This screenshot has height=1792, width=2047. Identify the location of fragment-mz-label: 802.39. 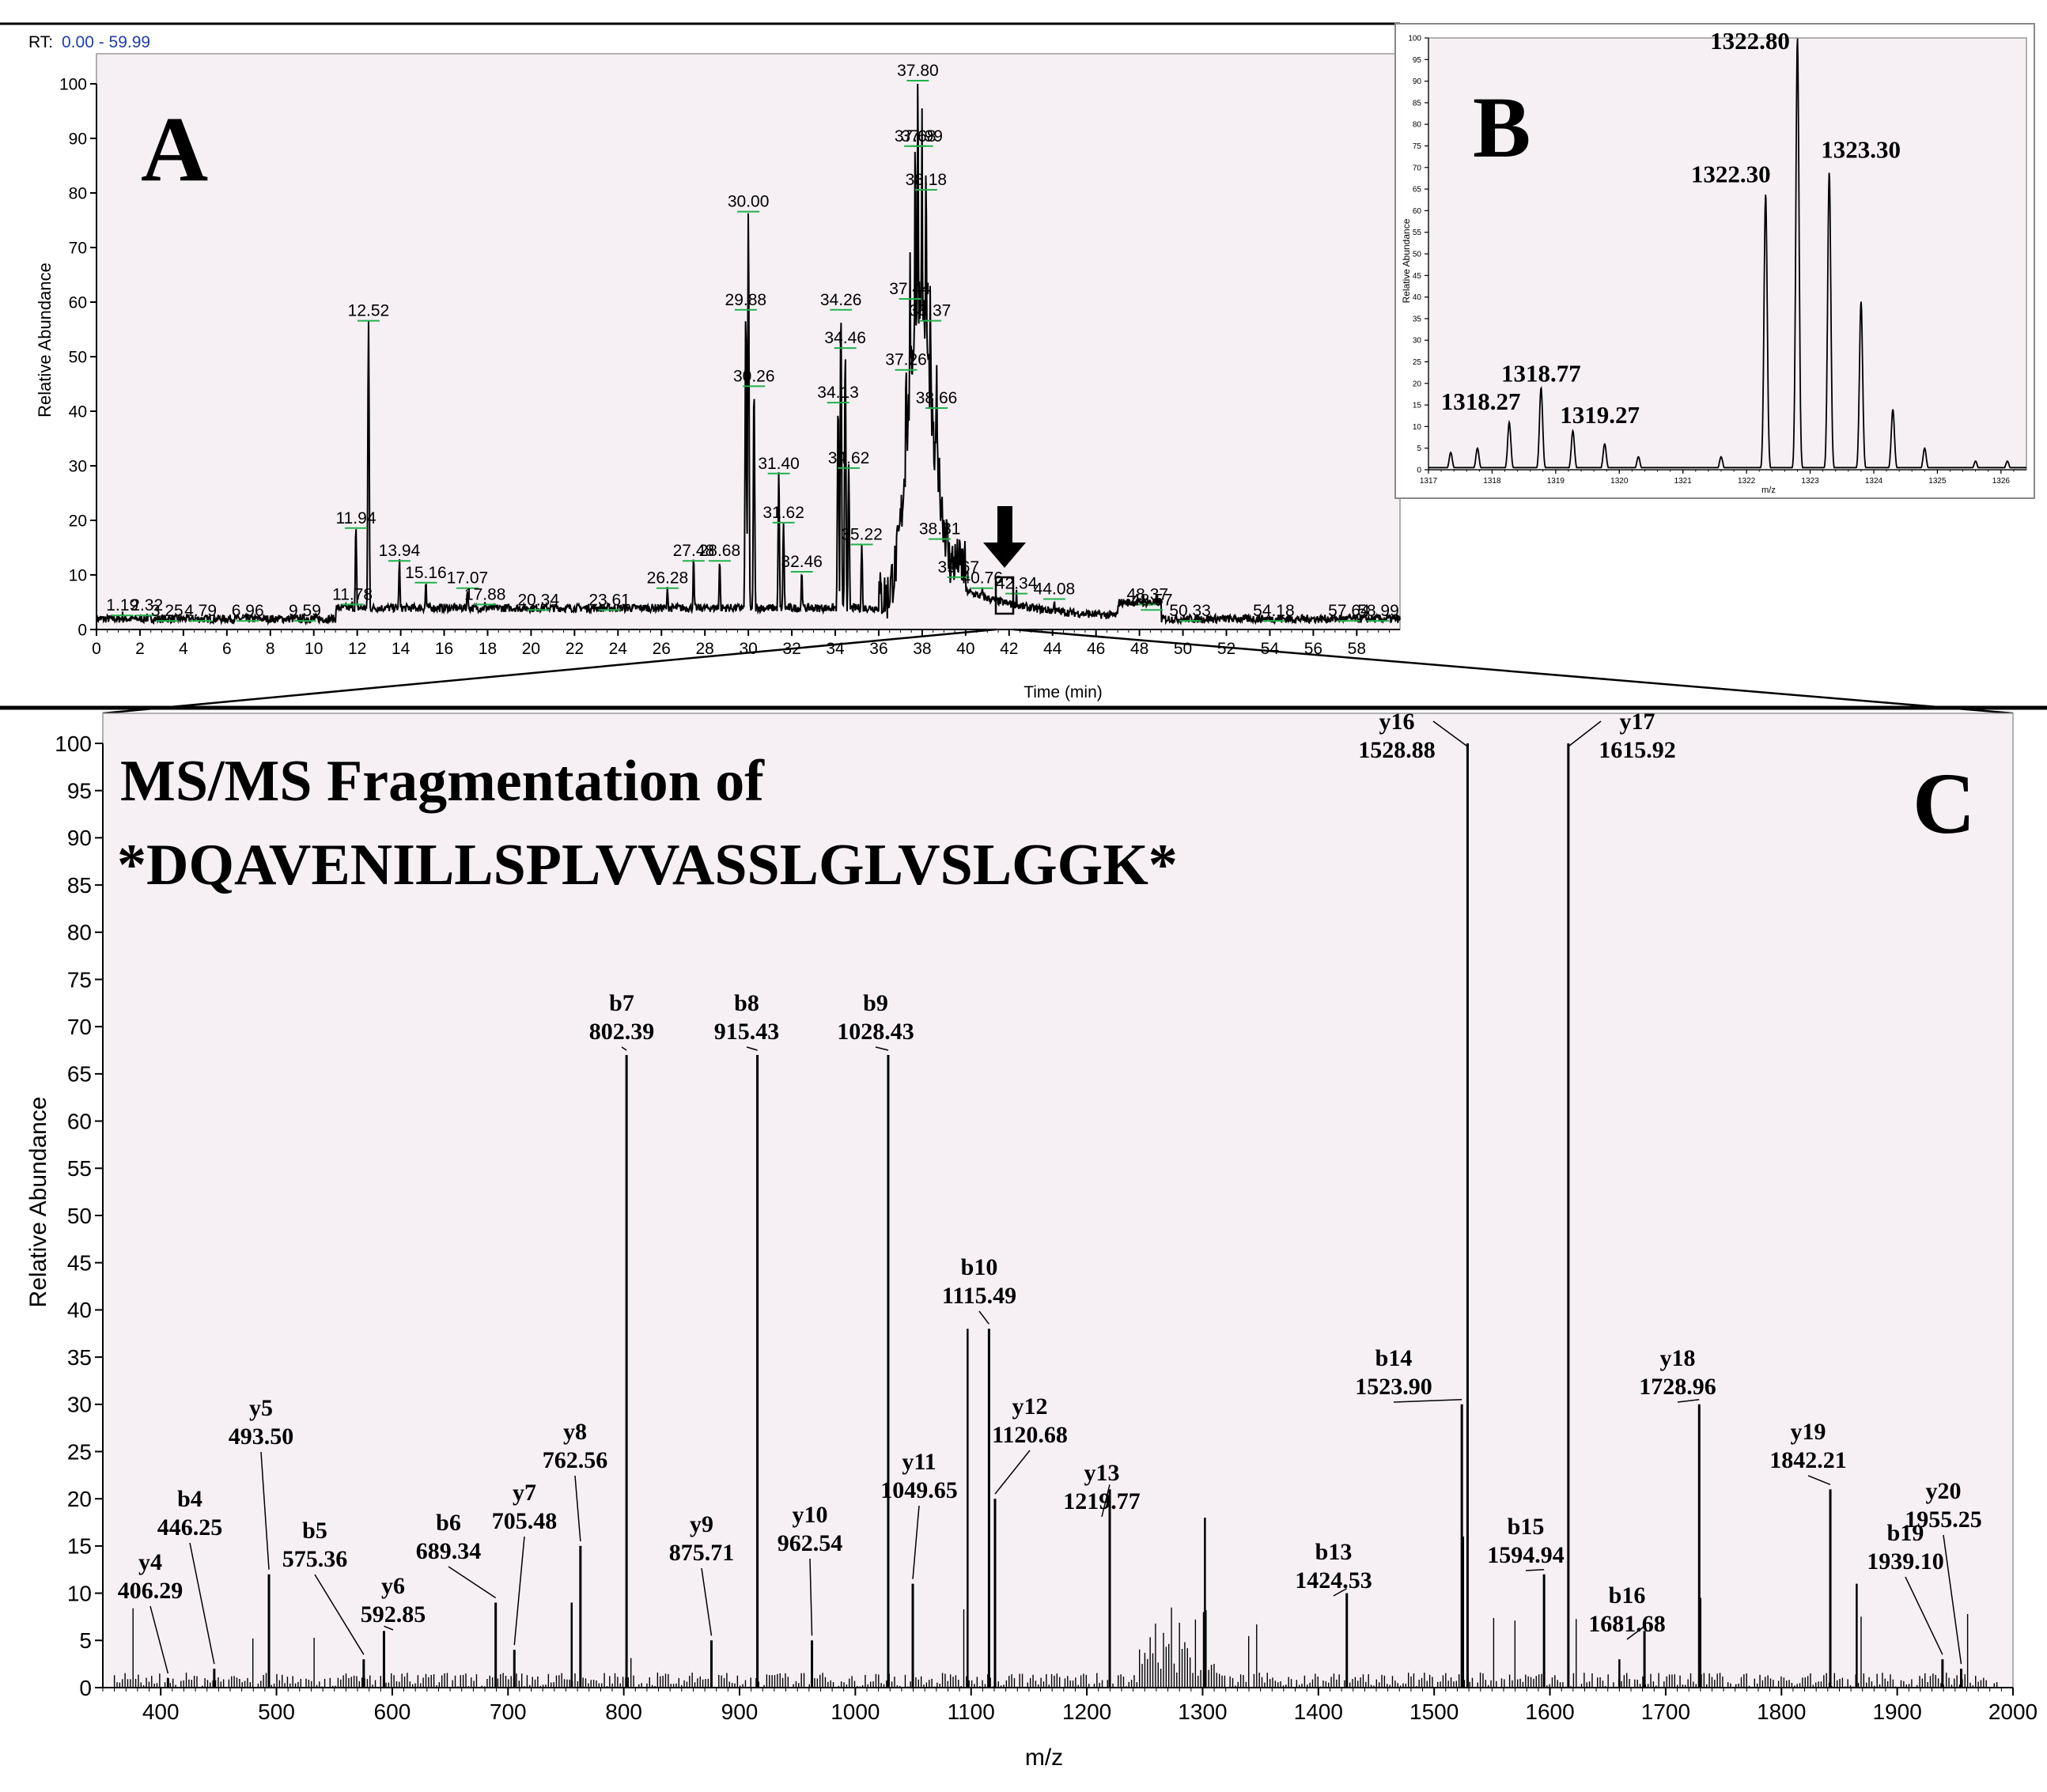
(622, 1032).